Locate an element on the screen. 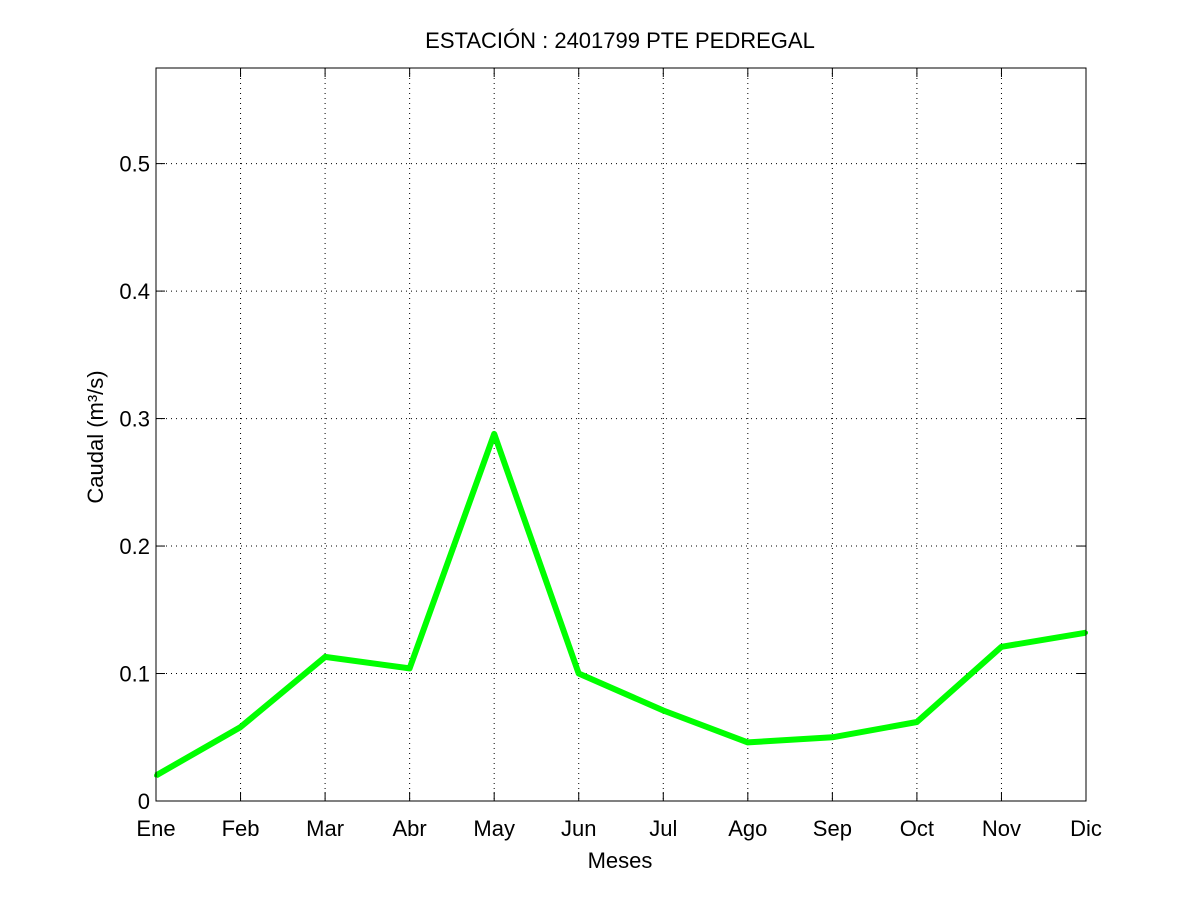 The width and height of the screenshot is (1200, 900). data-point-jun is located at coordinates (578, 673).